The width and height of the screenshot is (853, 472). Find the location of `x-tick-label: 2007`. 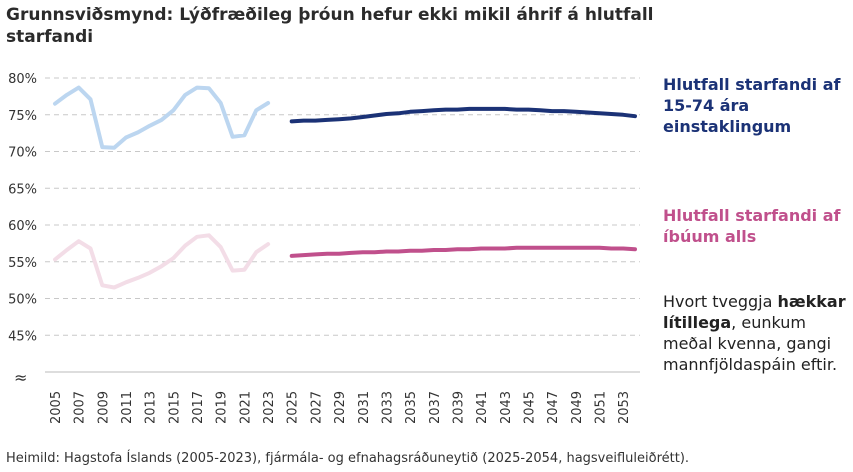

x-tick-label: 2007 is located at coordinates (80, 407).